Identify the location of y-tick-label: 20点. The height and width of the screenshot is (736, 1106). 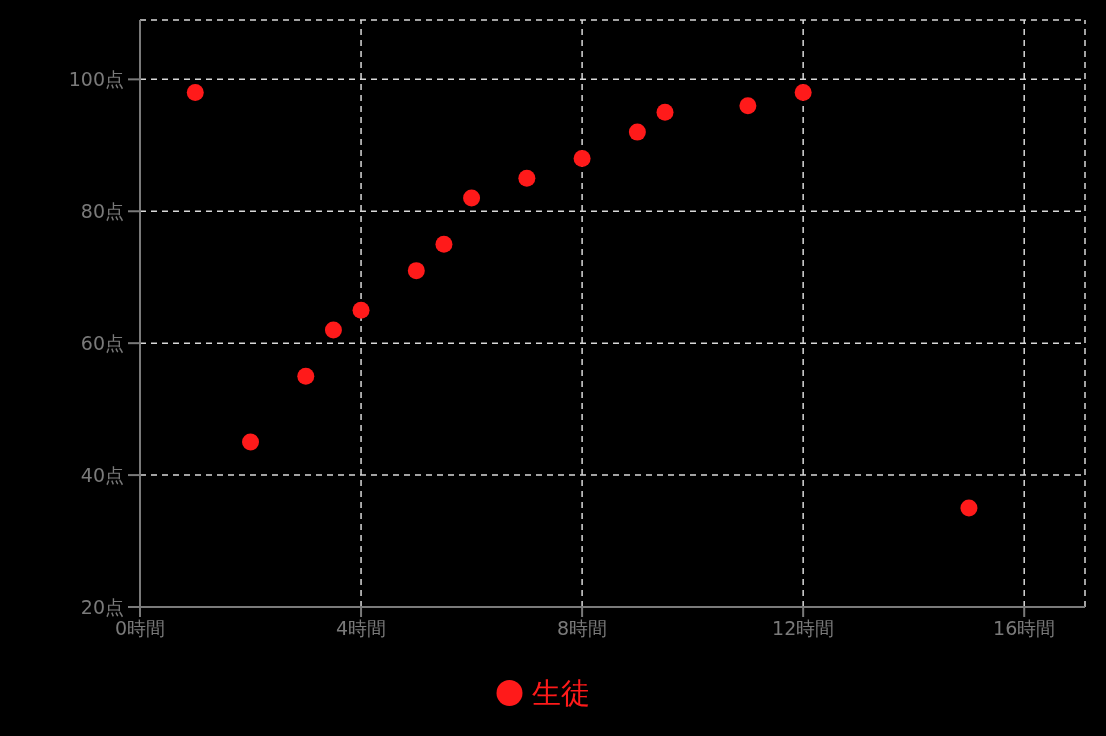
(102, 606).